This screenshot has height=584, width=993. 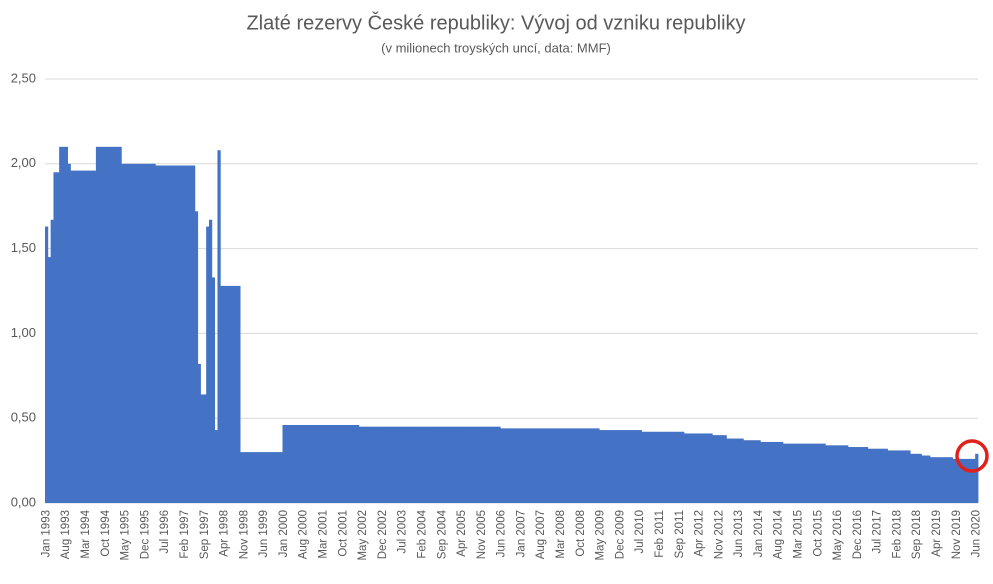 What do you see at coordinates (23, 501) in the screenshot?
I see `y-tick-label: 0,00` at bounding box center [23, 501].